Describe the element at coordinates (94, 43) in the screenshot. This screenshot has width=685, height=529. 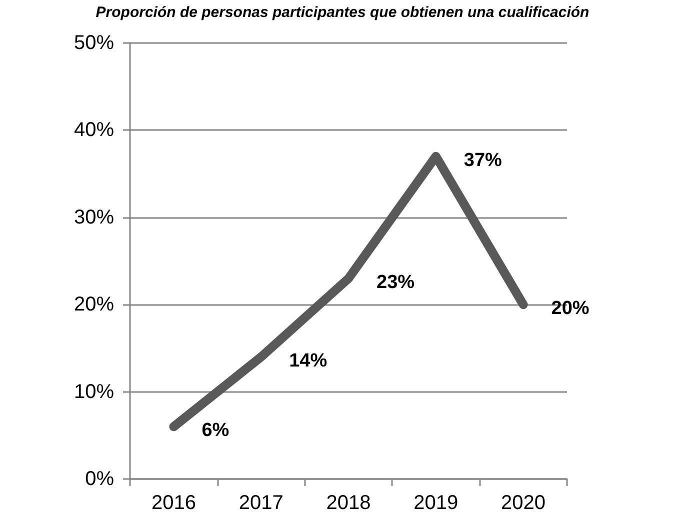
I see `y-tick-label: 50%` at that location.